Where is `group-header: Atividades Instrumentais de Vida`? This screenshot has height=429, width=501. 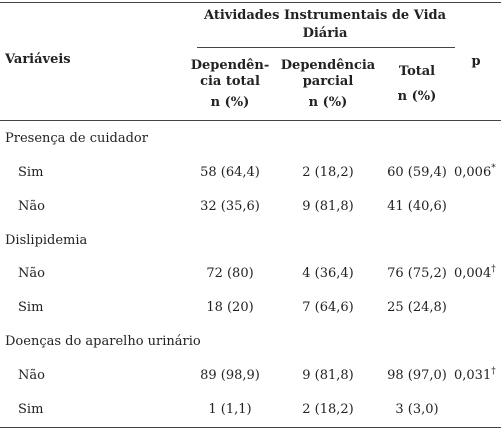 group-header: Atividades Instrumentais de Vida is located at coordinates (325, 15).